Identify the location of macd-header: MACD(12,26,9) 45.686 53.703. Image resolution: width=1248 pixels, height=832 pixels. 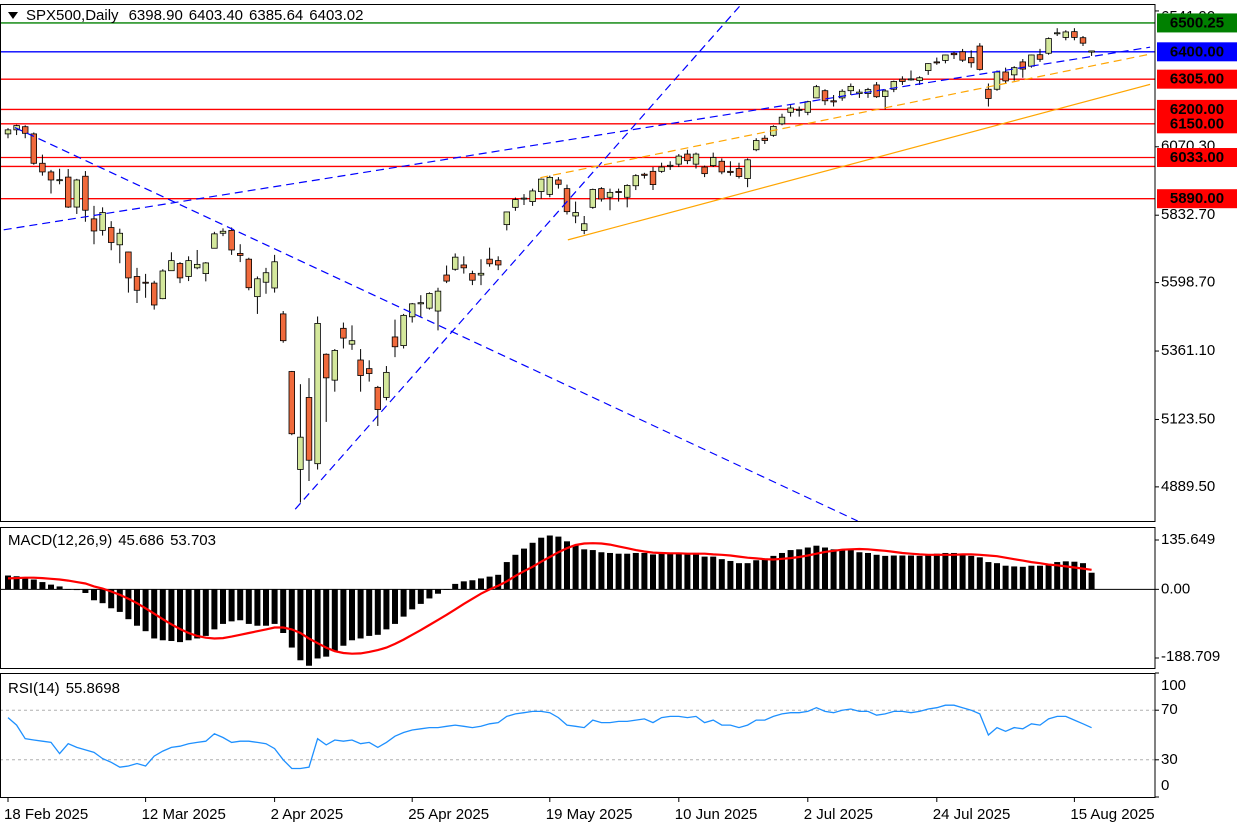
(112, 540).